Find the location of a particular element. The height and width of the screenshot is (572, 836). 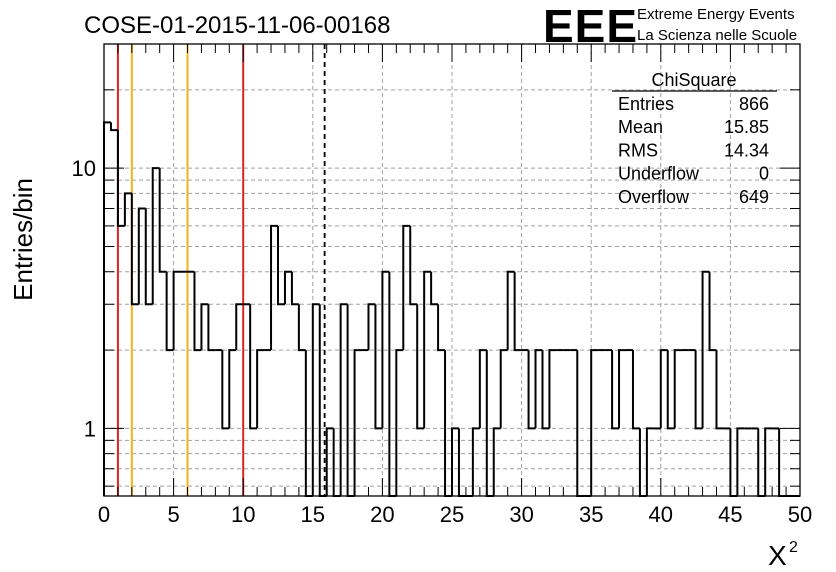

stats-row-value: 14.34 is located at coordinates (746, 150).